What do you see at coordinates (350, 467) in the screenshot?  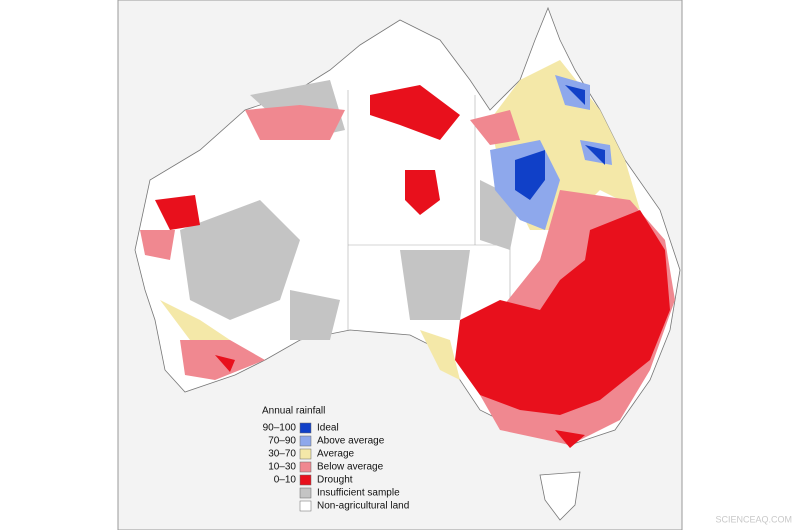 I see `legend-label: Below average` at bounding box center [350, 467].